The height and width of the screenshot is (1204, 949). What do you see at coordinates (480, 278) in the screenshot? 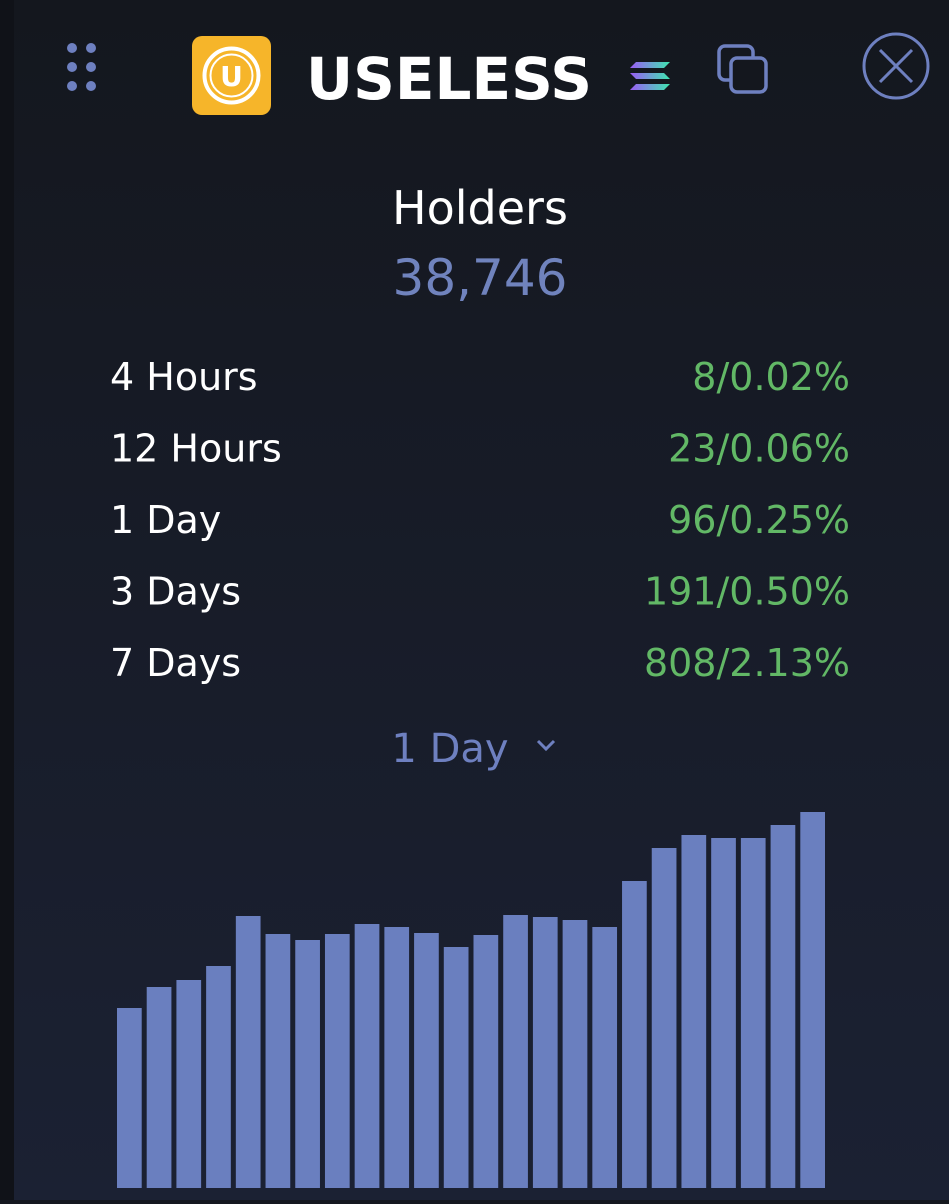
I see `holders-count: 38,746` at bounding box center [480, 278].